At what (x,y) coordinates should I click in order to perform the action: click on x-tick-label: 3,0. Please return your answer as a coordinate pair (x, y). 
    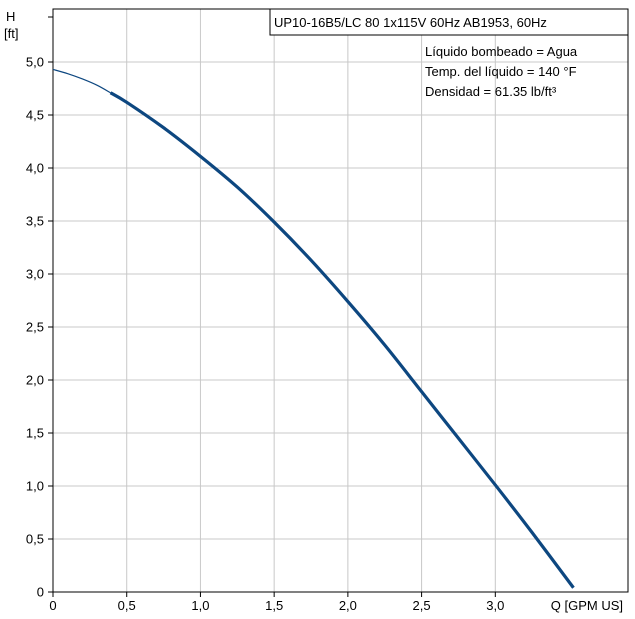
    Looking at the image, I should click on (495, 605).